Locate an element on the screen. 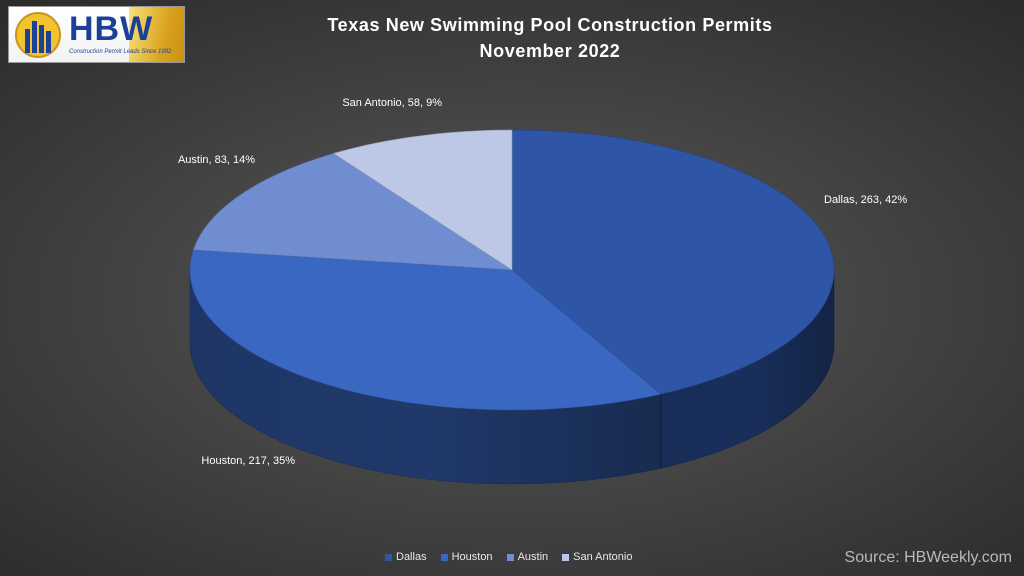 This screenshot has width=1024, height=576. slice-san-antonio is located at coordinates (422, 200).